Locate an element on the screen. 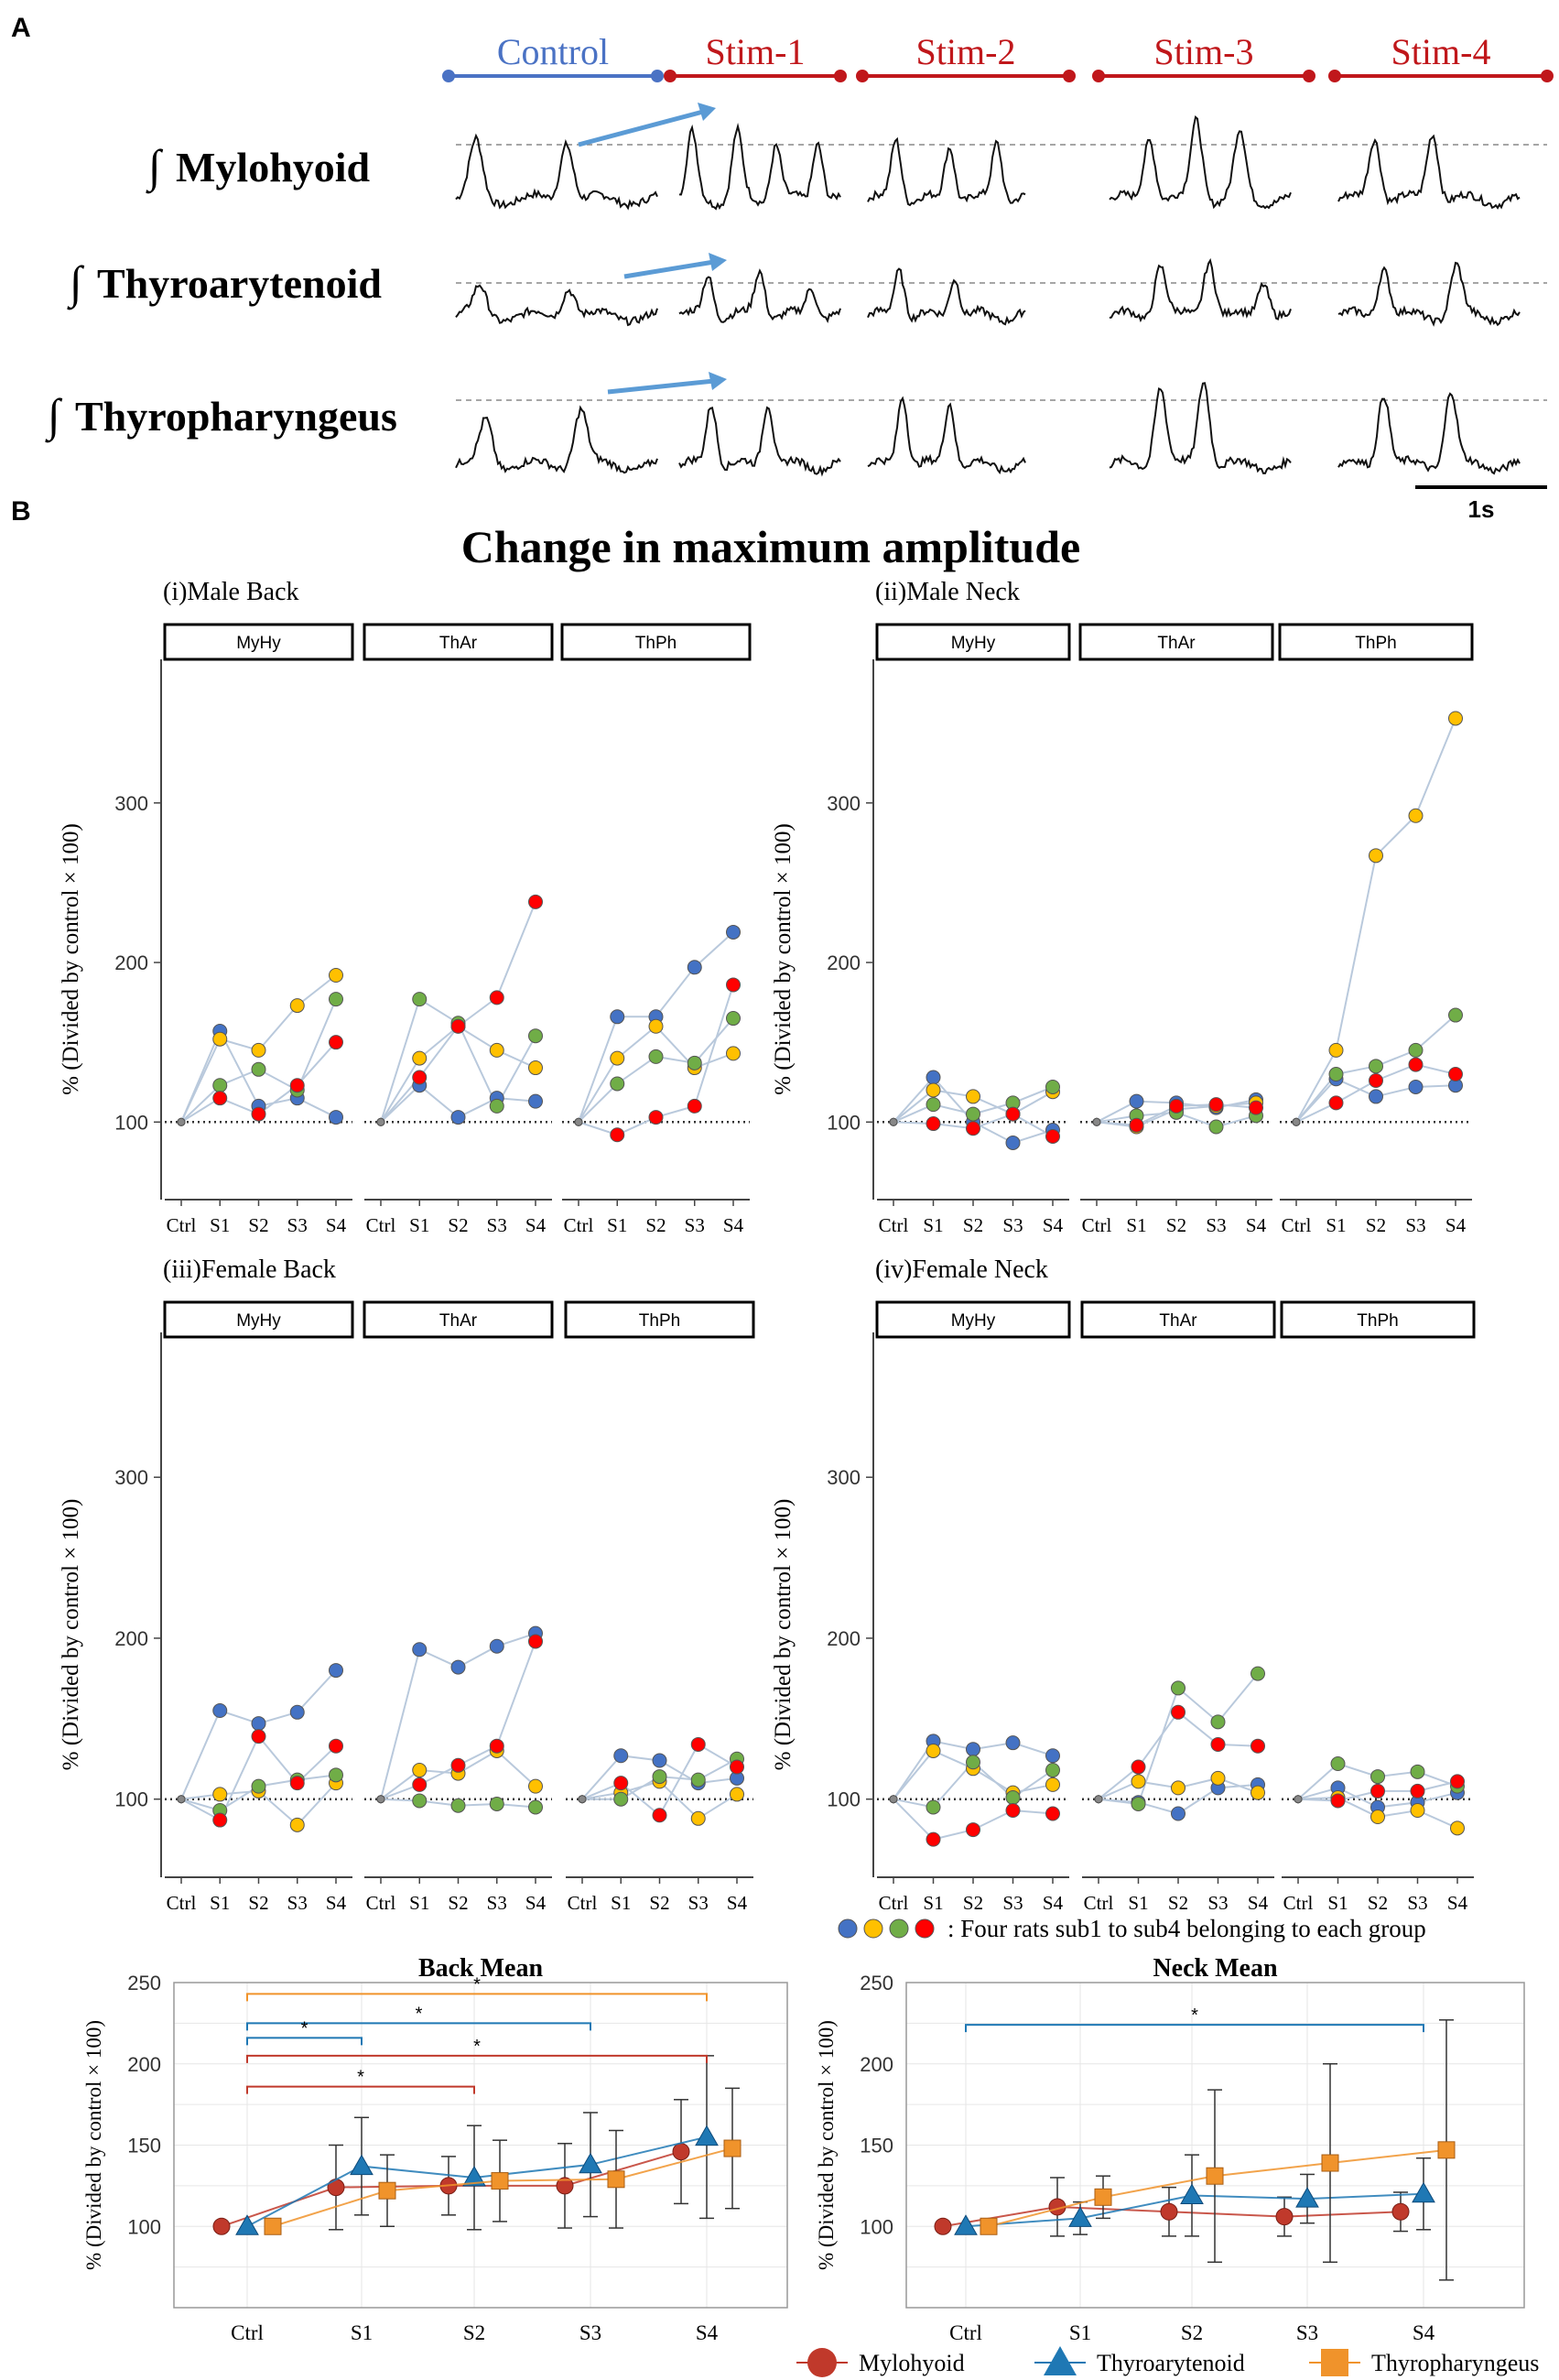  facet-label: ThPh is located at coordinates (1377, 1321).